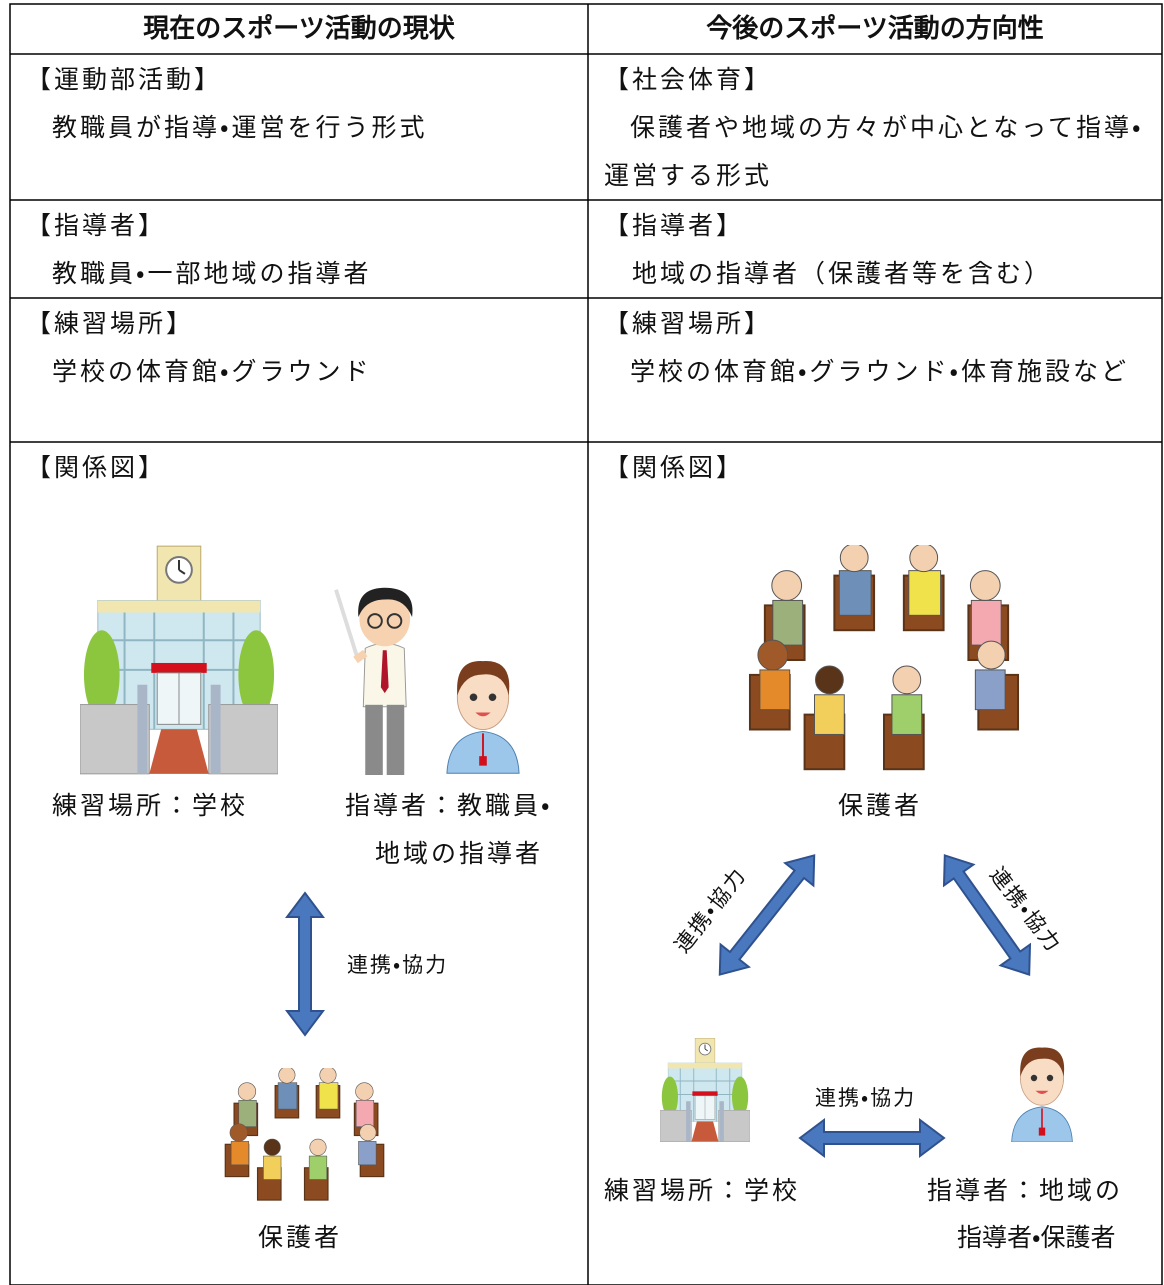  Describe the element at coordinates (688, 79) in the screenshot. I see `cell-heading: 【社会体育】` at that location.